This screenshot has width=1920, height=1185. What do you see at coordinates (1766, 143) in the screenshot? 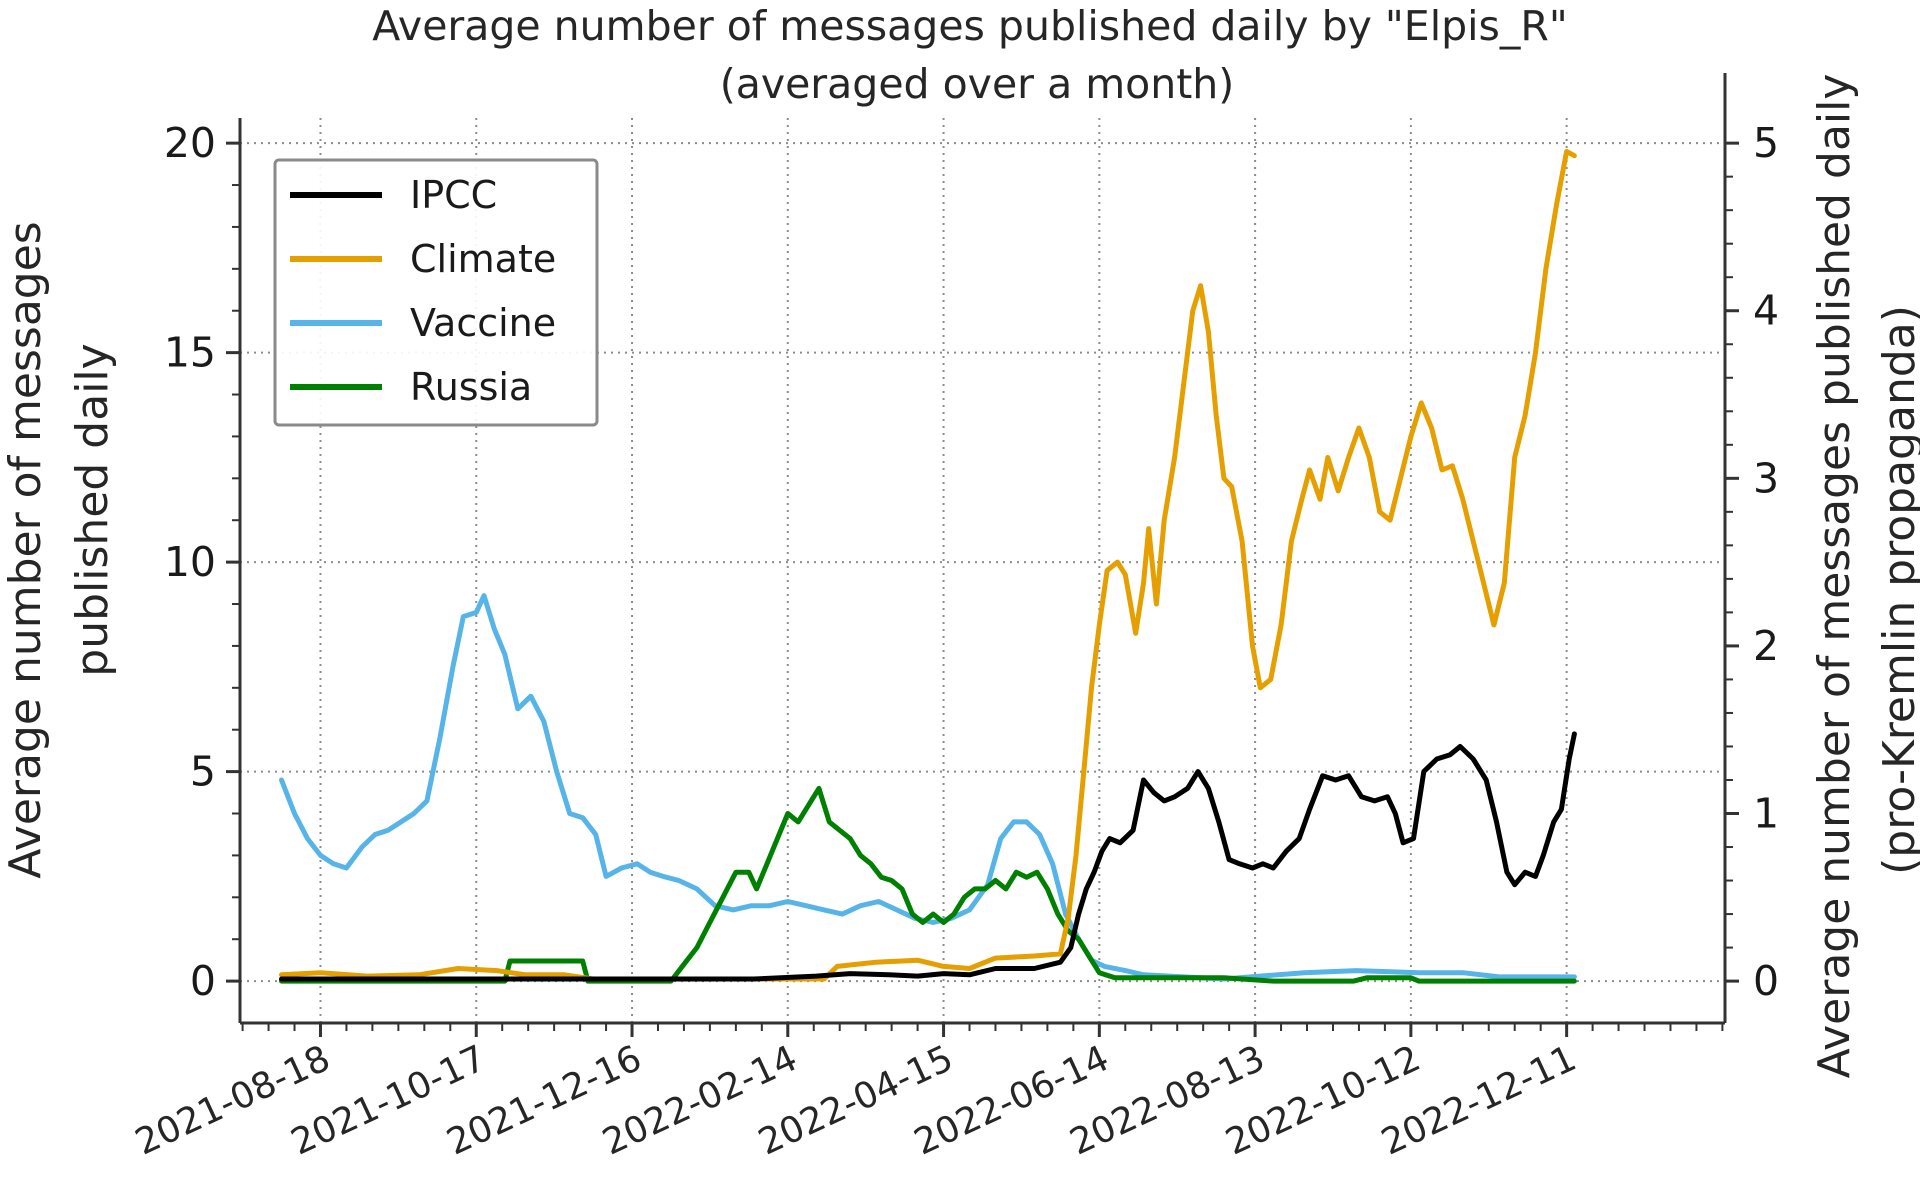
I see `right-y-tick-label: 5` at bounding box center [1766, 143].